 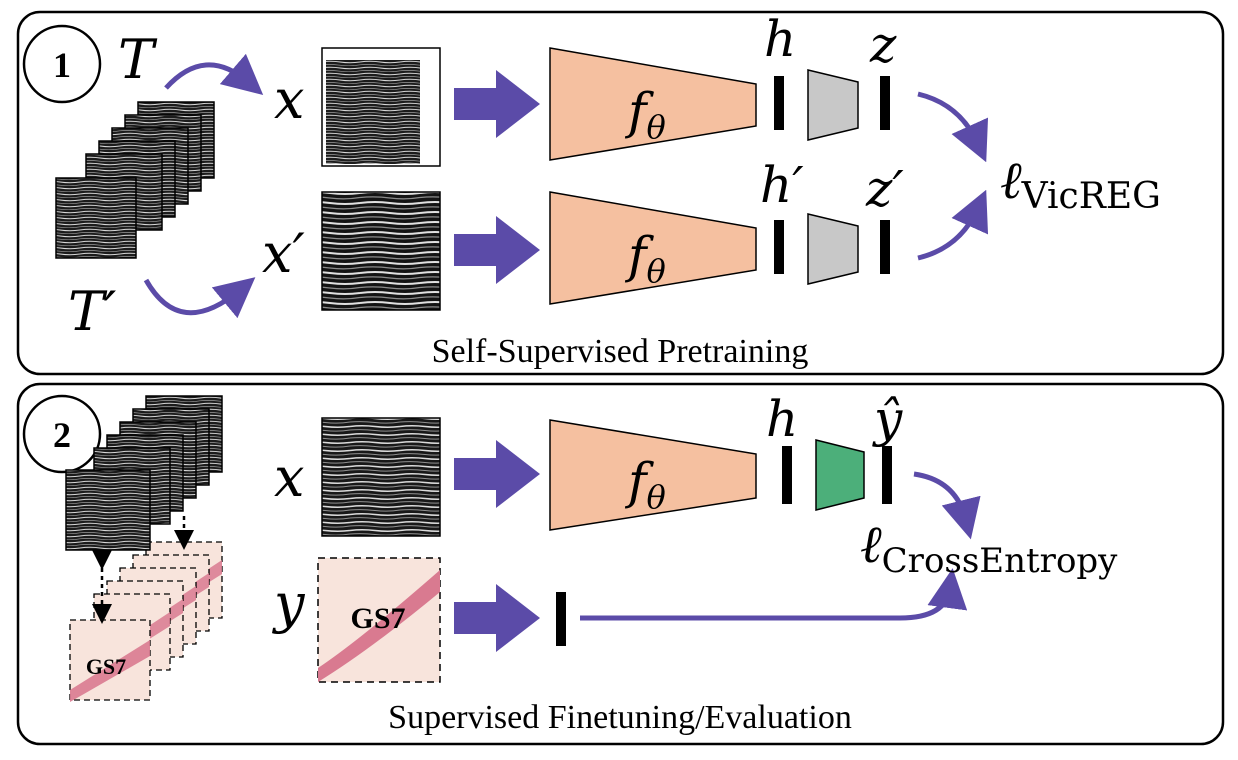 I want to click on aug-arrow-bottom, so click(x=199, y=298).